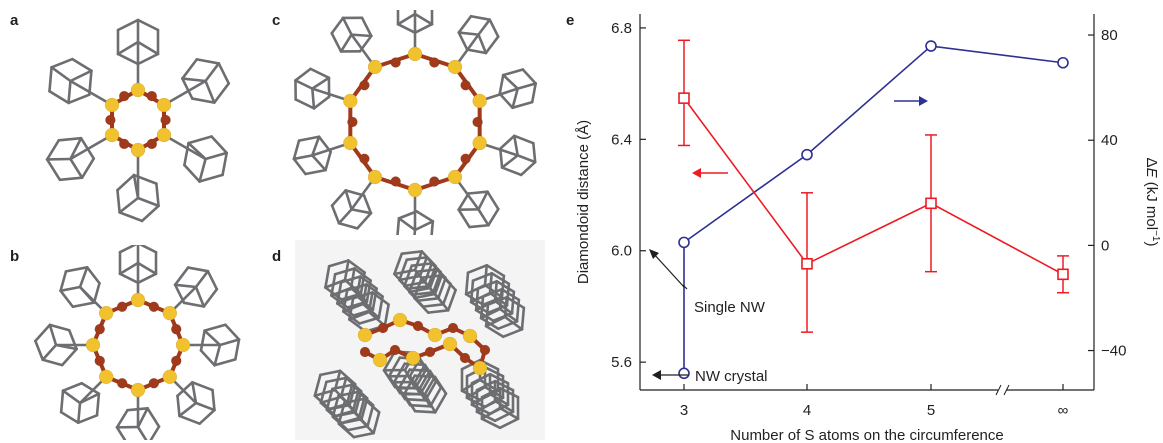 The height and width of the screenshot is (443, 1163). What do you see at coordinates (277, 256) in the screenshot?
I see `panel-label-d: d` at bounding box center [277, 256].